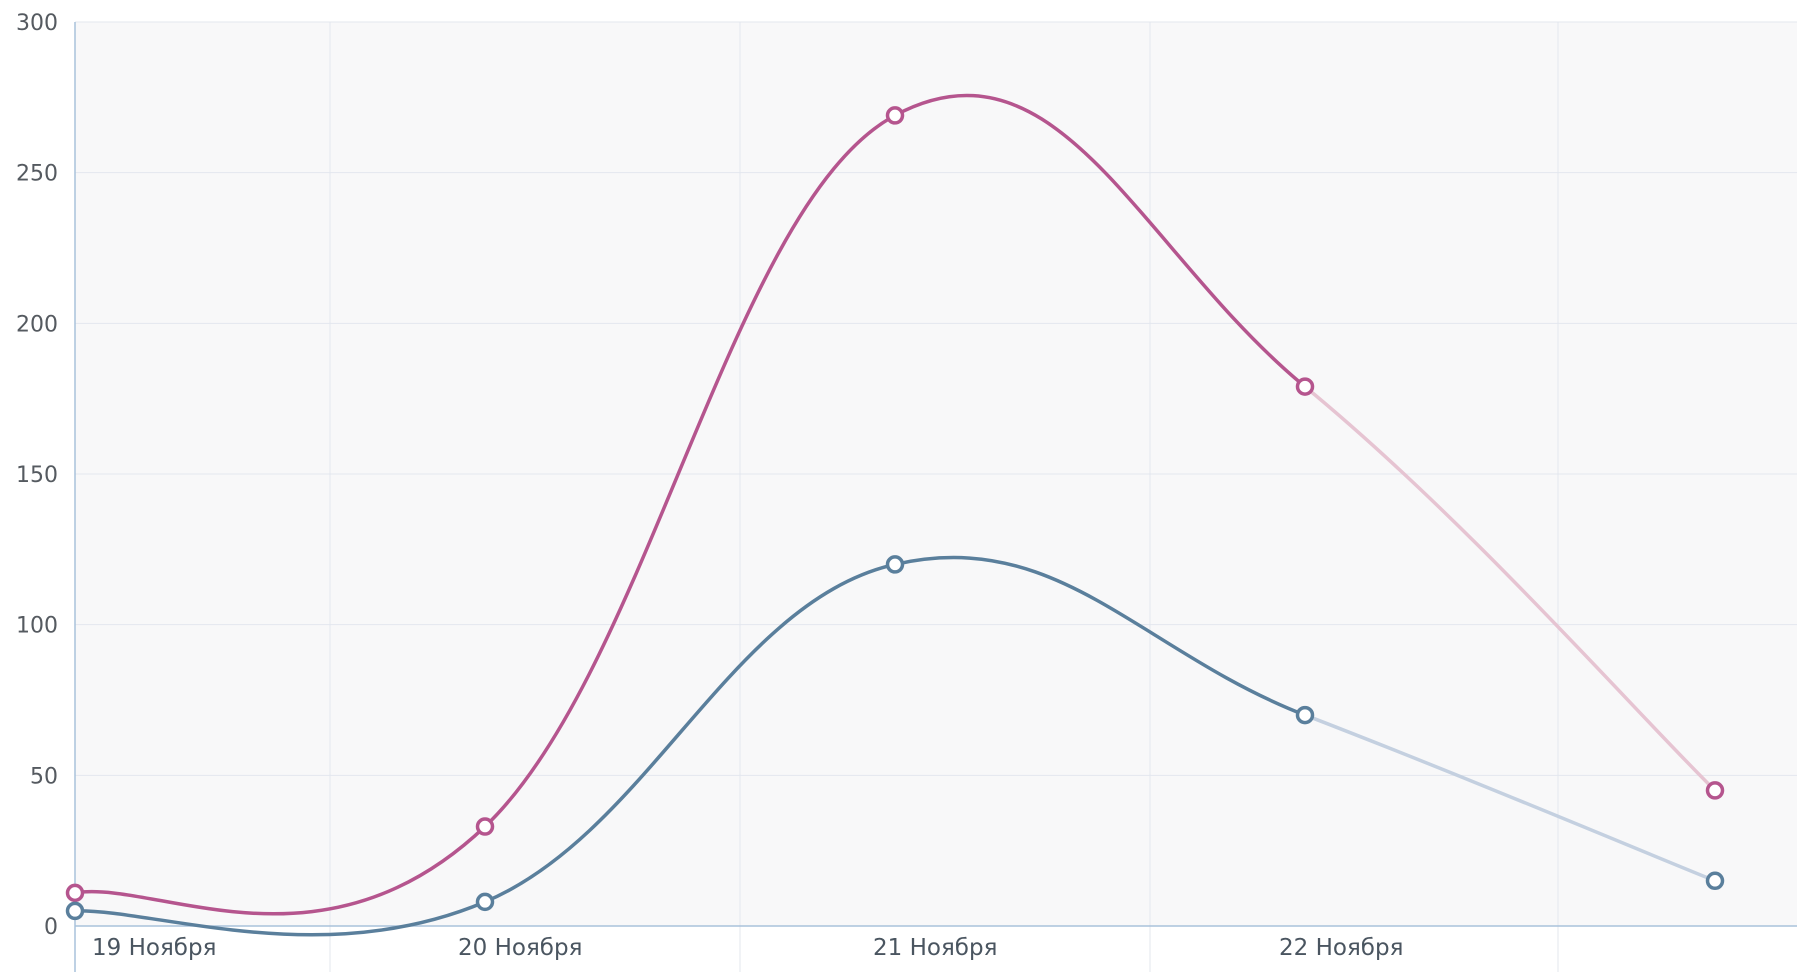 This screenshot has height=972, width=1797. Describe the element at coordinates (37, 324) in the screenshot. I see `y-tick-200: 200` at that location.